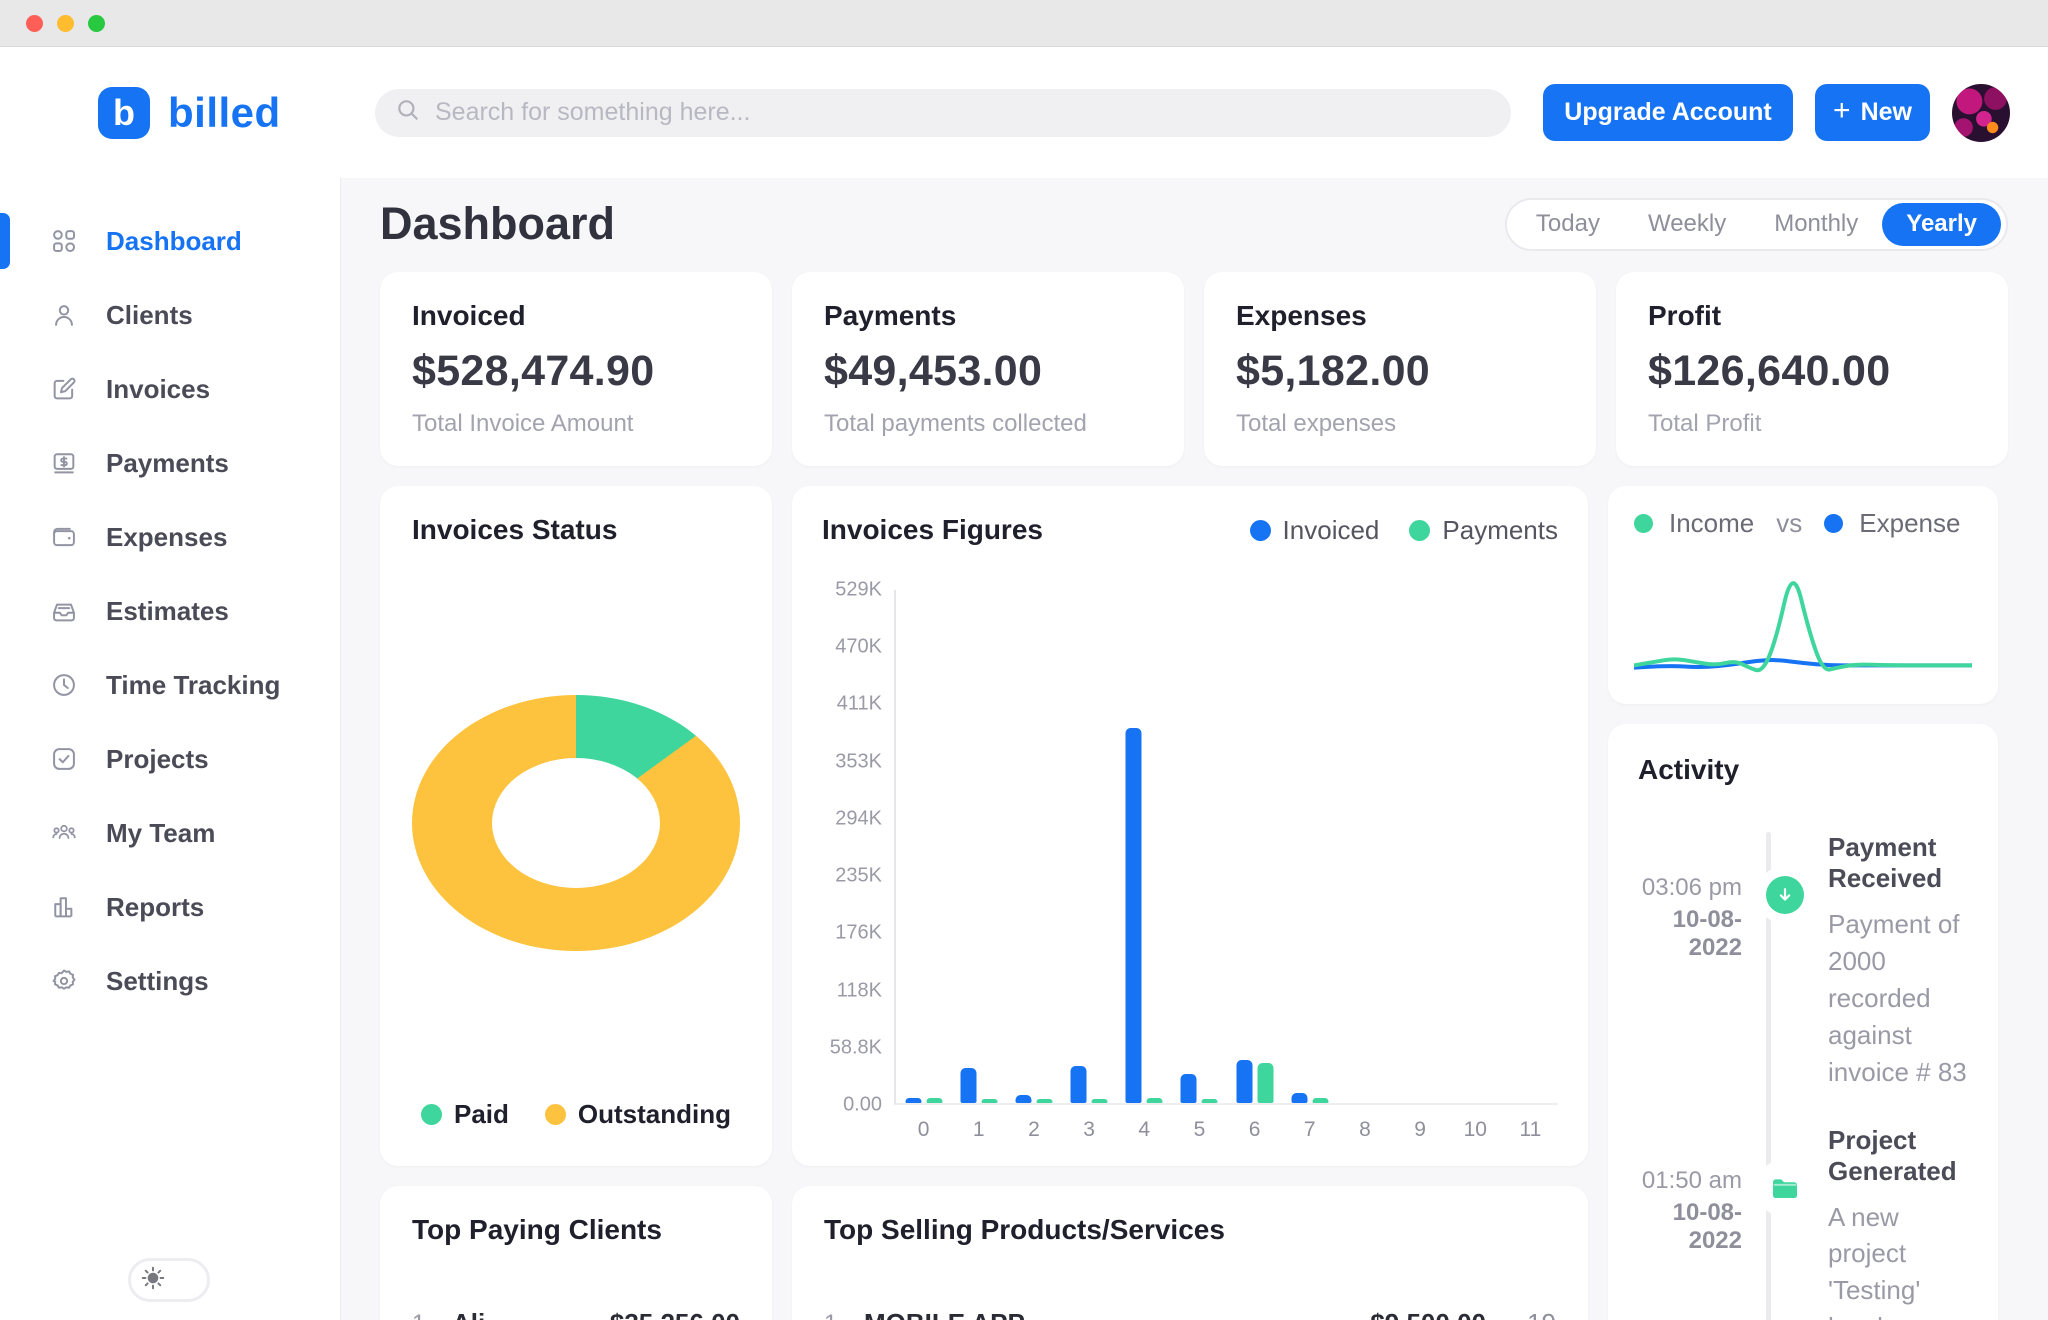  I want to click on sidebar-item-projects: Projects, so click(170, 759).